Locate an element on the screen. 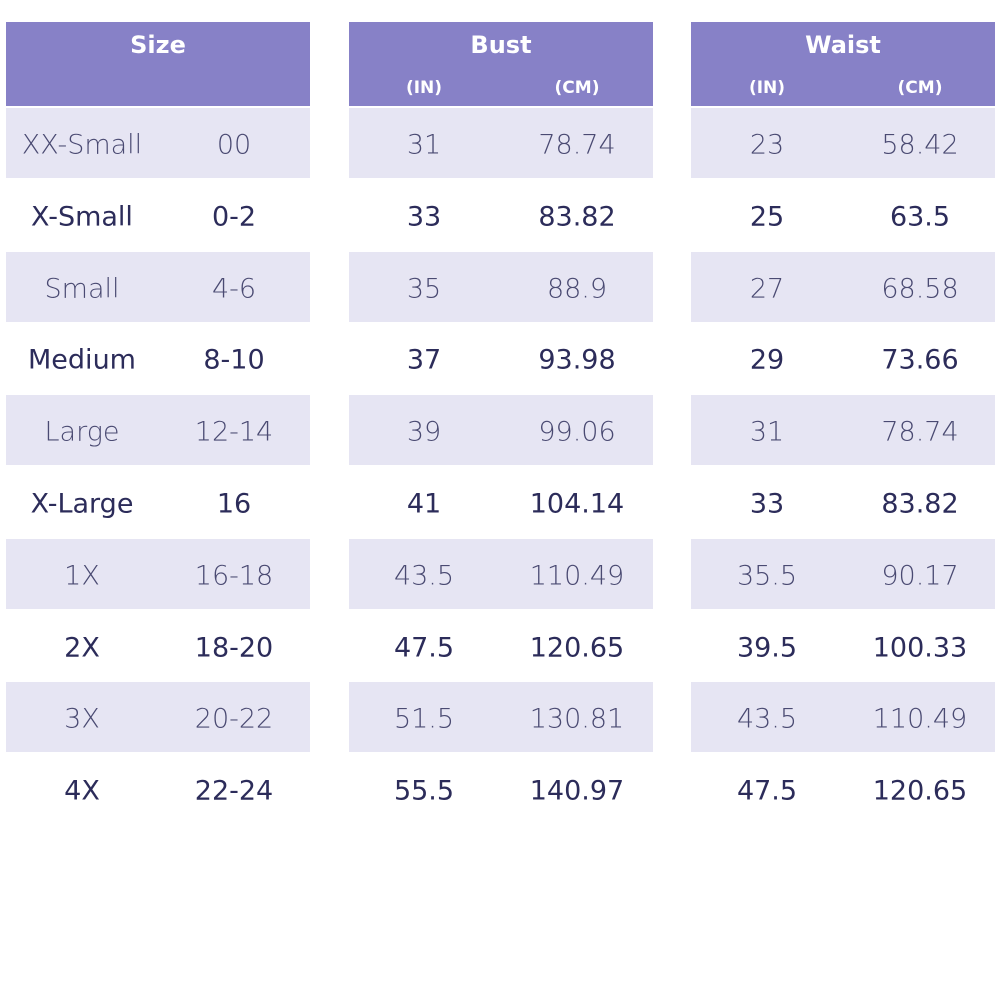 The width and height of the screenshot is (1000, 1000). group-title: Waist is located at coordinates (843, 45).